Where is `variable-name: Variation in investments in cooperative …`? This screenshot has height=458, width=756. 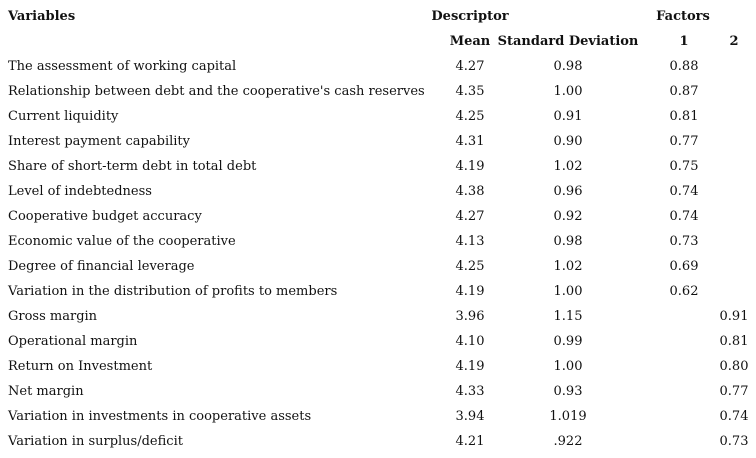
variable-name: Variation in investments in cooperative … is located at coordinates (160, 416).